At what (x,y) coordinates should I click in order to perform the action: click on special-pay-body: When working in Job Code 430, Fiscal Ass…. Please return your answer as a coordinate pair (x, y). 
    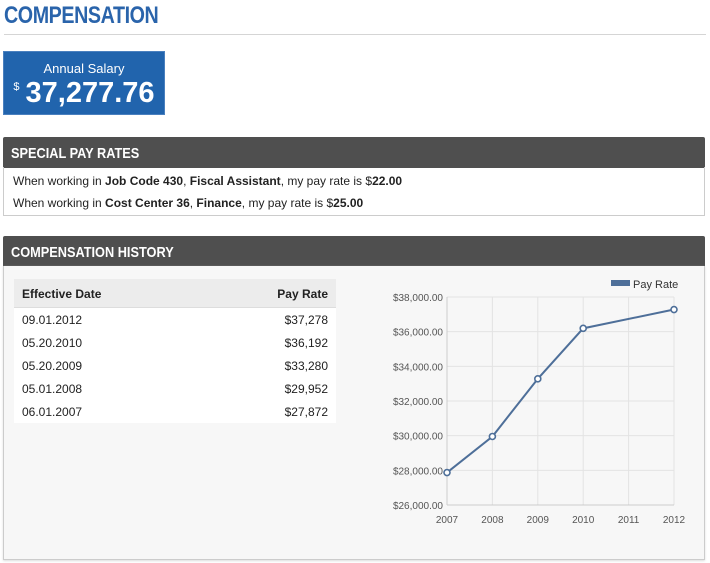
    Looking at the image, I should click on (354, 191).